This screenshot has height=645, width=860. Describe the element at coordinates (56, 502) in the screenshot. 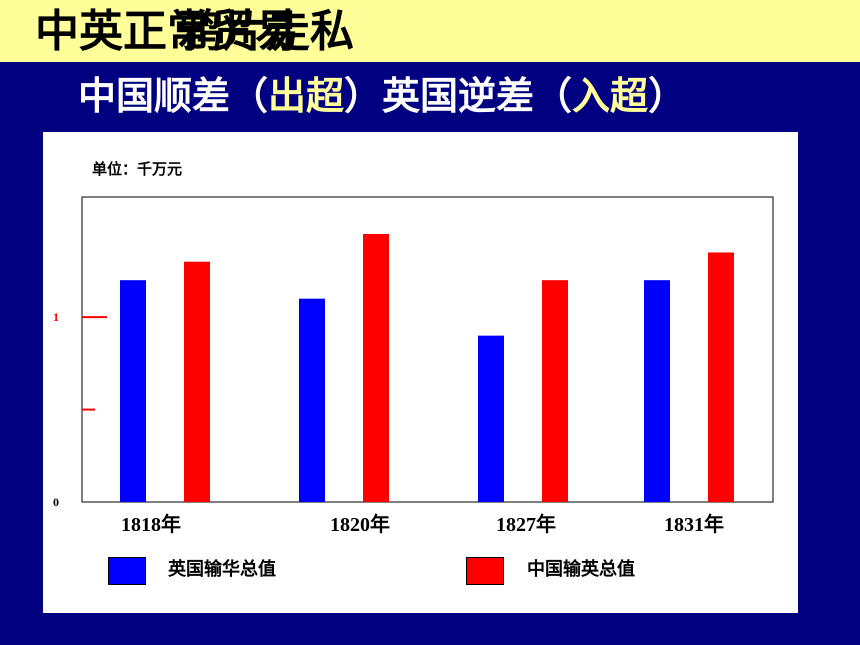

I see `y-tick-label-0: 0` at that location.